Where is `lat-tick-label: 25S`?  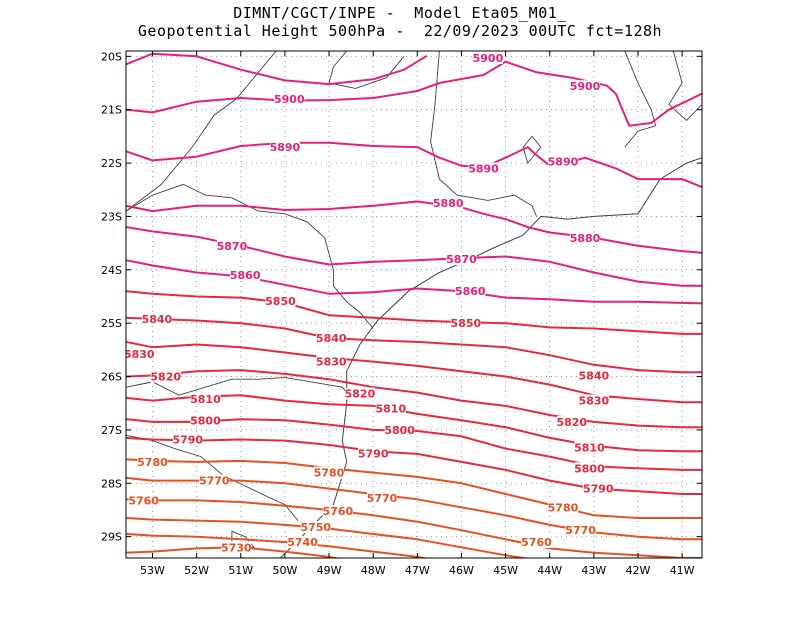 lat-tick-label: 25S is located at coordinates (111, 323).